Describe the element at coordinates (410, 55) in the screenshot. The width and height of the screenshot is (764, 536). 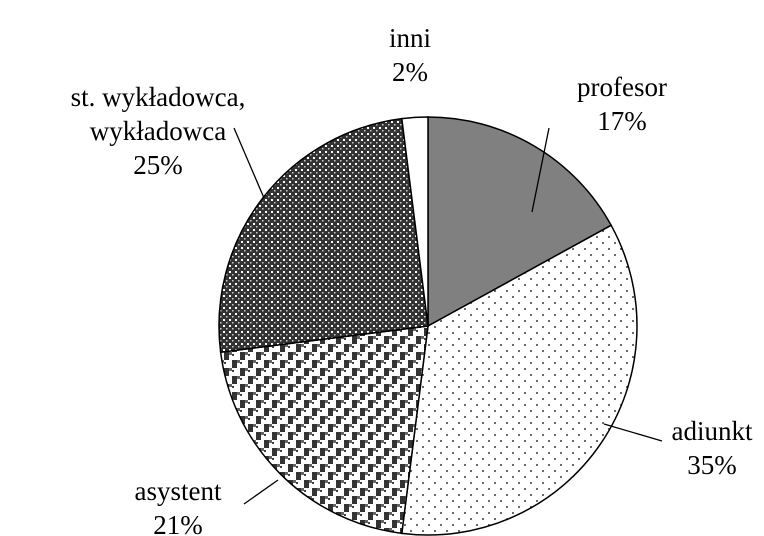
I see `slice-label: inni 2%` at that location.